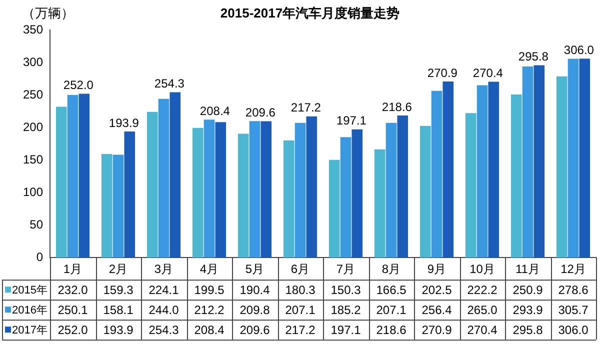 The width and height of the screenshot is (600, 346). I want to click on annotation: 193.9, so click(124, 123).